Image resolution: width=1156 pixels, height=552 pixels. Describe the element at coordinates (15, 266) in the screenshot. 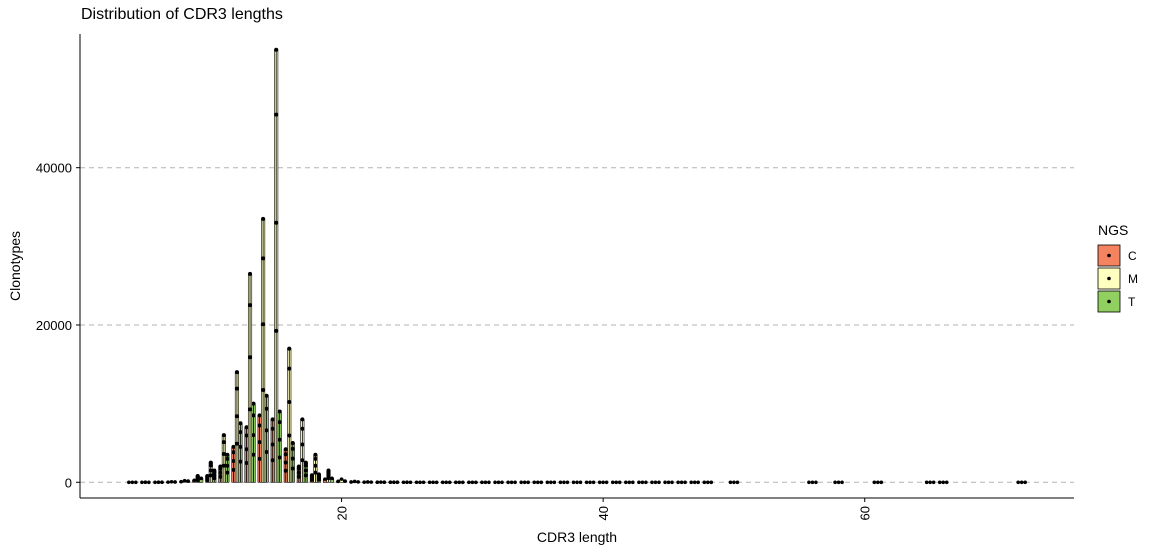

I see `y-axis-title: Clonotypes` at that location.